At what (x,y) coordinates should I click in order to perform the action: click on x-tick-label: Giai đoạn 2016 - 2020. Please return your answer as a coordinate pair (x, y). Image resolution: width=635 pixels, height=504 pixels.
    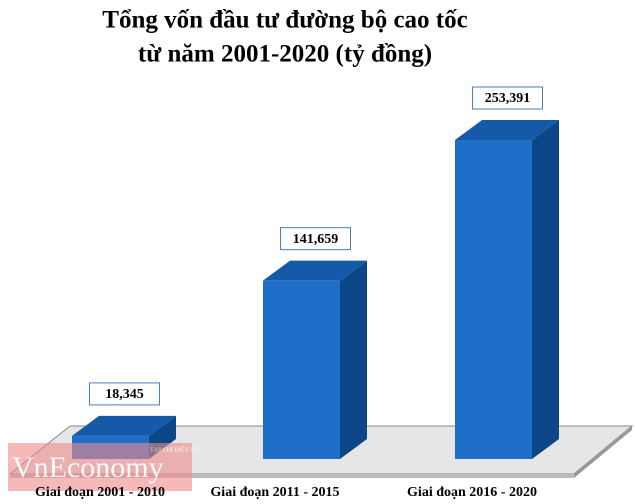
    Looking at the image, I should click on (472, 492).